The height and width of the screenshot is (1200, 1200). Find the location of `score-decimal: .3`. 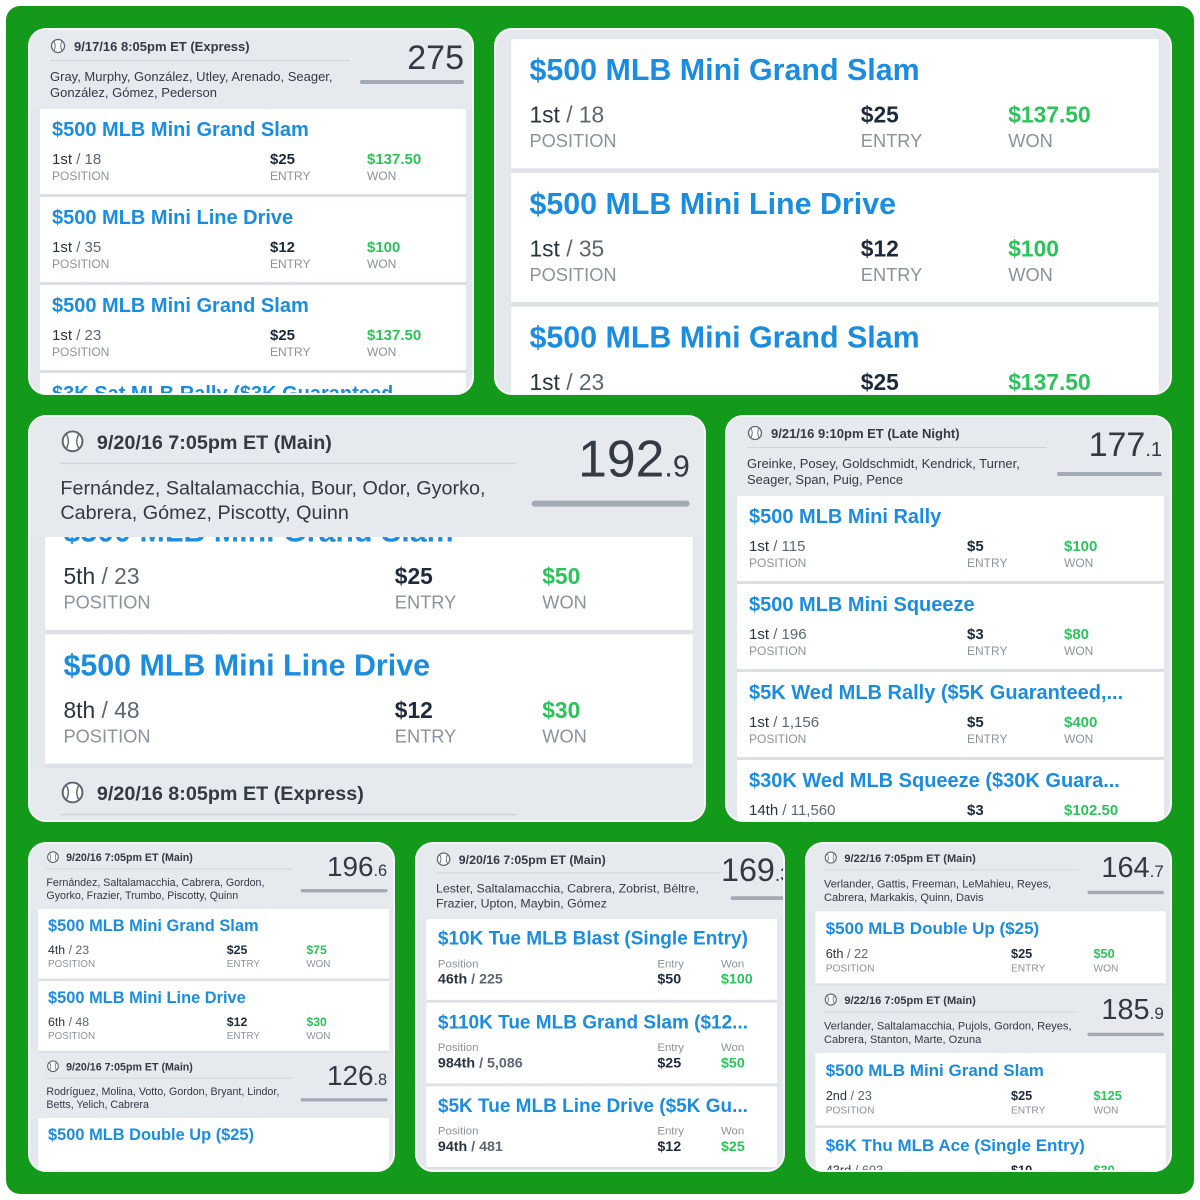

score-decimal: .3 is located at coordinates (778, 875).